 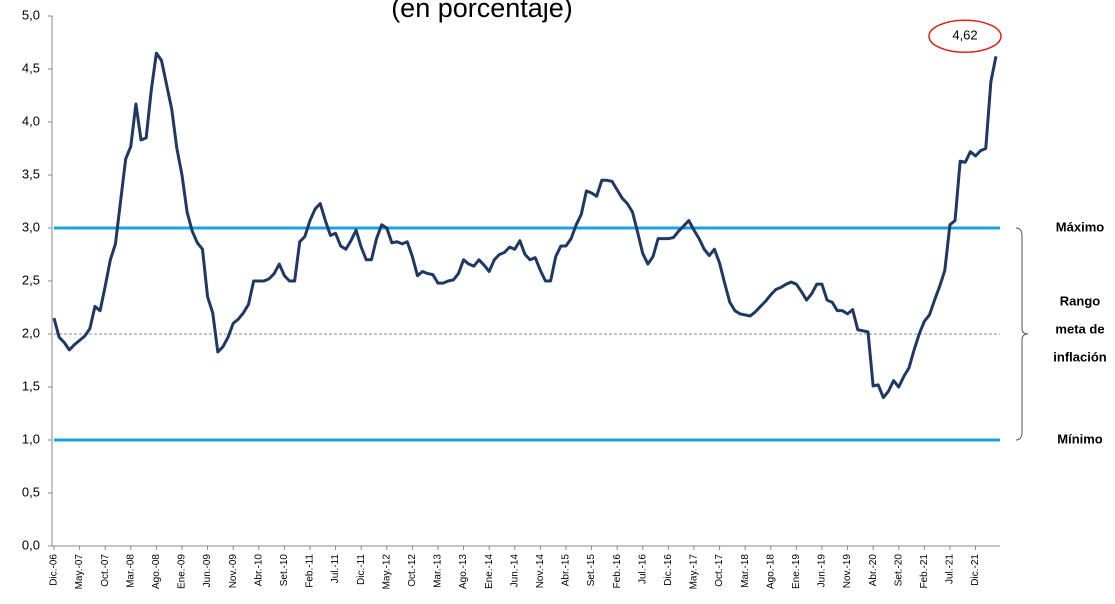 What do you see at coordinates (975, 570) in the screenshot?
I see `x-tick-label: Dic.-21` at bounding box center [975, 570].